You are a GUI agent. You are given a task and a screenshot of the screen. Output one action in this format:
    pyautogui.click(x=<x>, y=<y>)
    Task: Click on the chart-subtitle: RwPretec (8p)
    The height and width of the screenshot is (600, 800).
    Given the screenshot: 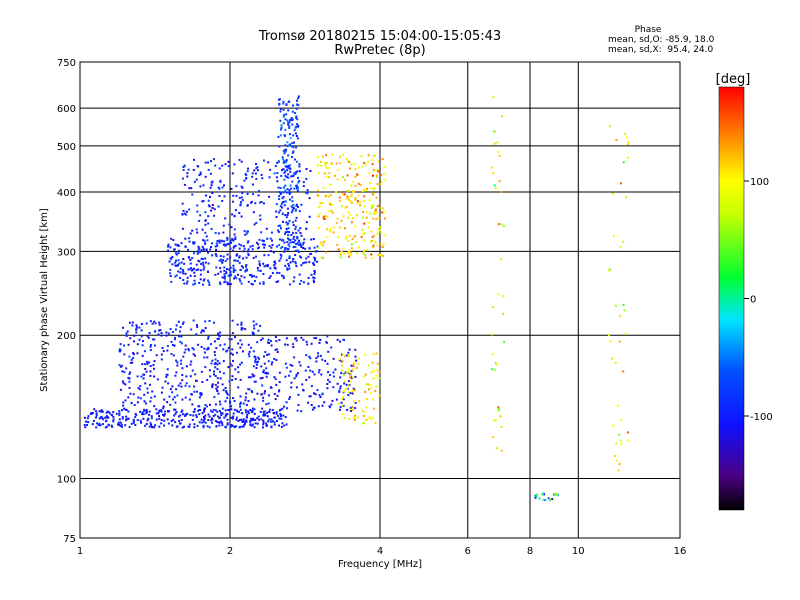 What is the action you would take?
    pyautogui.click(x=379, y=50)
    